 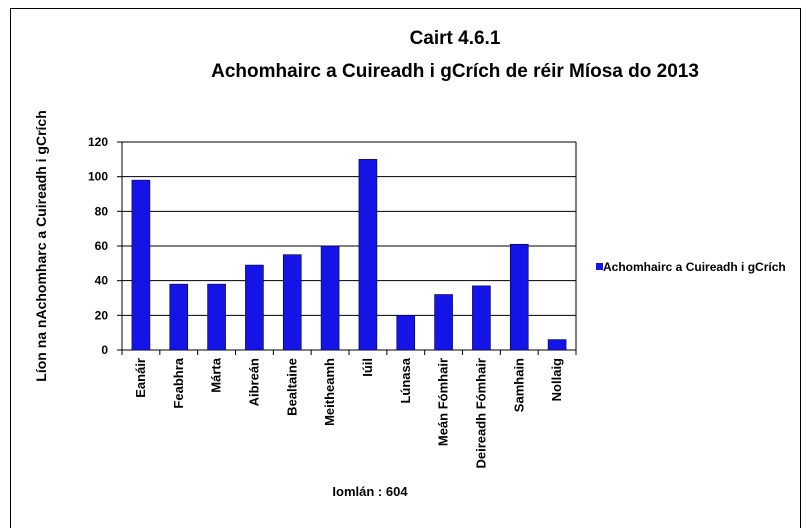 I want to click on legend: Achomhairc a Cuireadh i gCrích, so click(x=696, y=267).